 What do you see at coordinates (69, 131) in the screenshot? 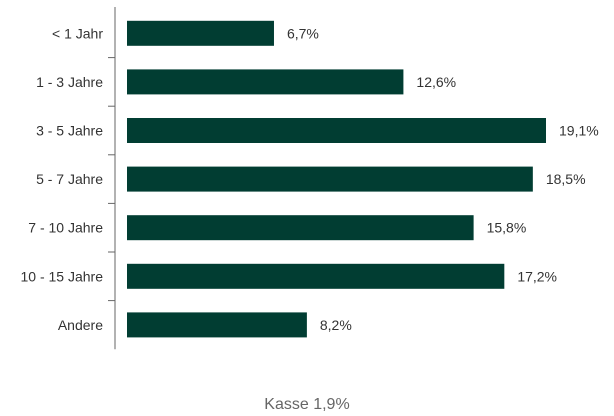
I see `category-label: 3 - 5 Jahre` at bounding box center [69, 131].